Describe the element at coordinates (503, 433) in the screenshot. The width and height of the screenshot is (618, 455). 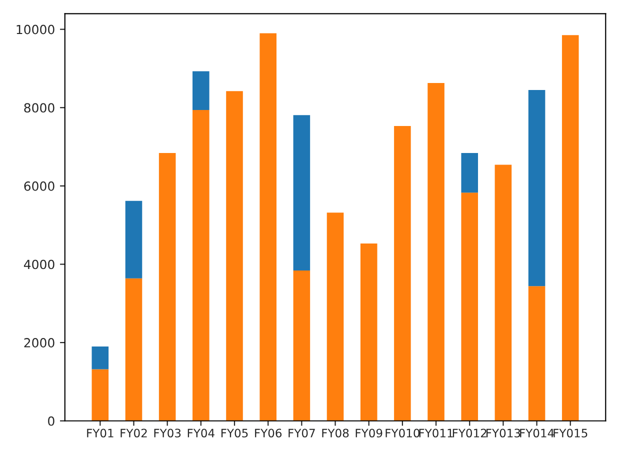
I see `x-tick-label: FY013` at that location.